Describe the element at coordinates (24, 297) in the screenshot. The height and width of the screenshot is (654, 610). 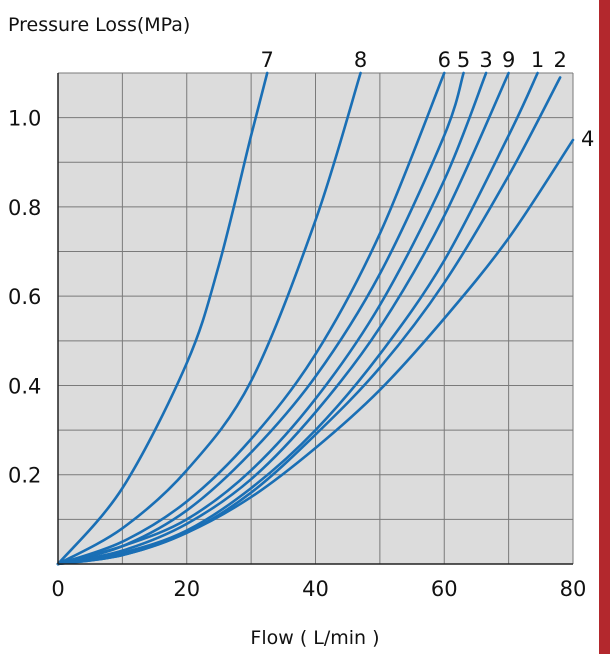
I see `y-tick-label: 0.6` at that location.